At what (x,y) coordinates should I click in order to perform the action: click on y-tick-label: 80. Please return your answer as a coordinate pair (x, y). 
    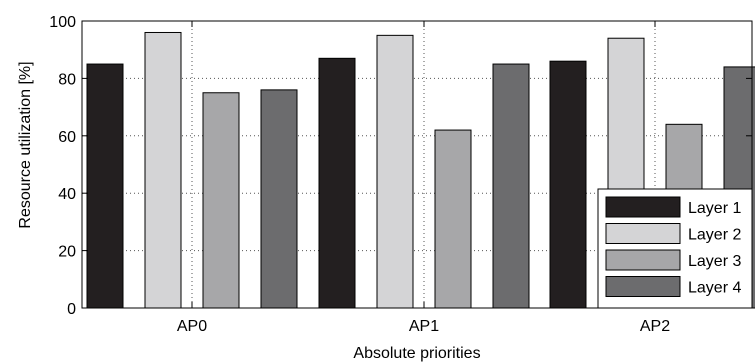
    Looking at the image, I should click on (67, 79).